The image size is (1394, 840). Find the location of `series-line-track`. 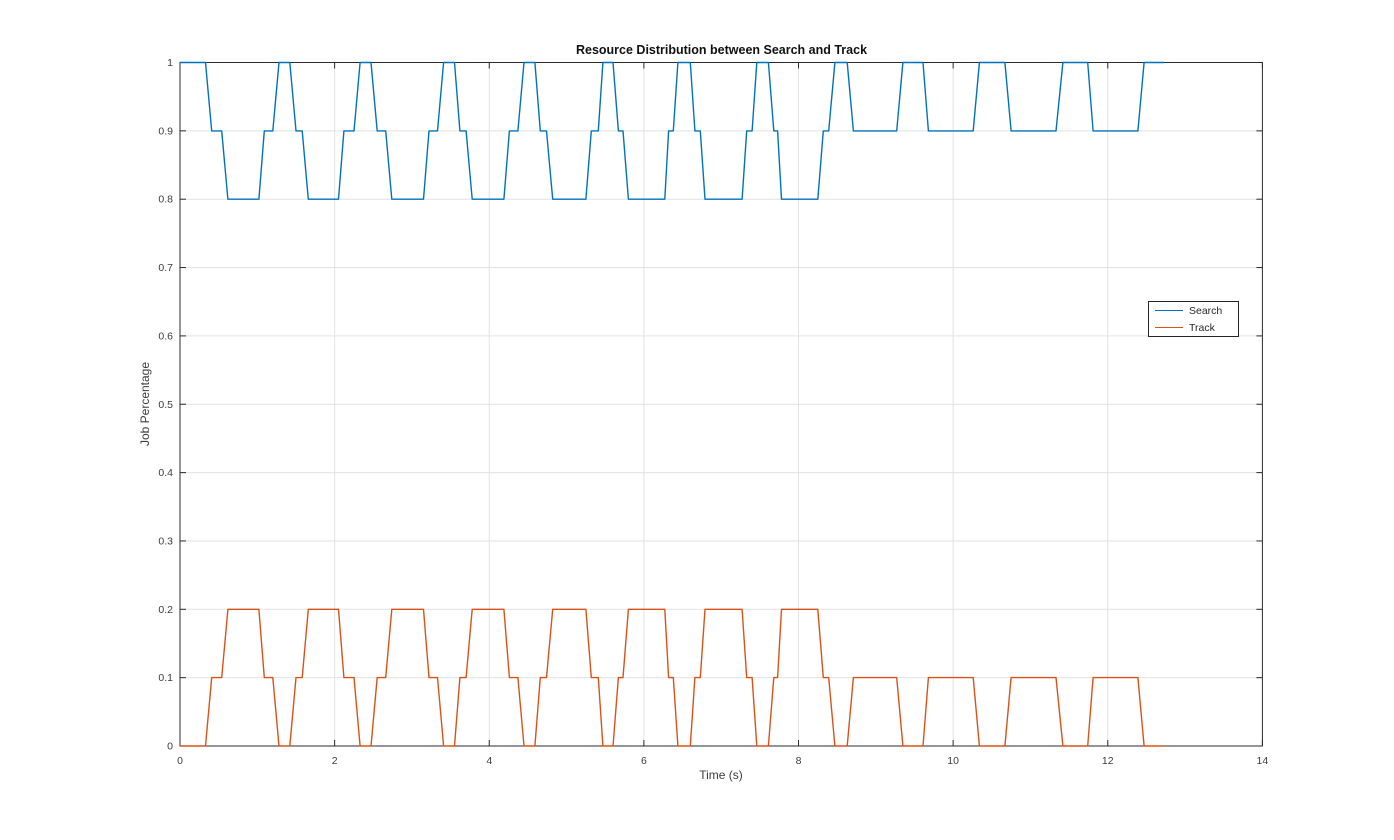

series-line-track is located at coordinates (672, 677).